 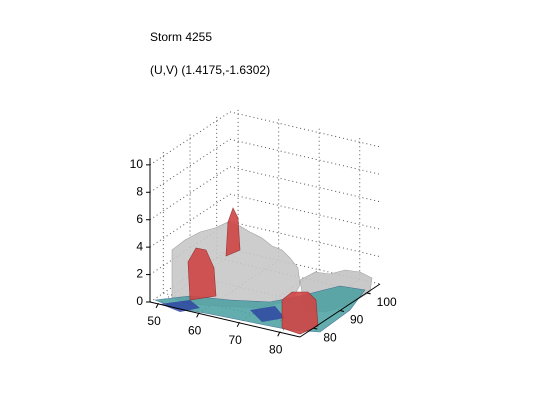 What do you see at coordinates (195, 331) in the screenshot?
I see `x-tick-label: 60` at bounding box center [195, 331].